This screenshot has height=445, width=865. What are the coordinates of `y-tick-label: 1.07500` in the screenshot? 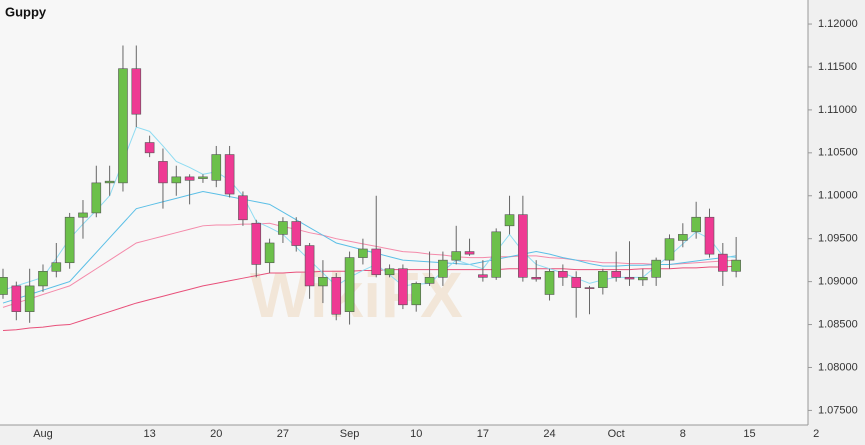 It's located at (838, 410).